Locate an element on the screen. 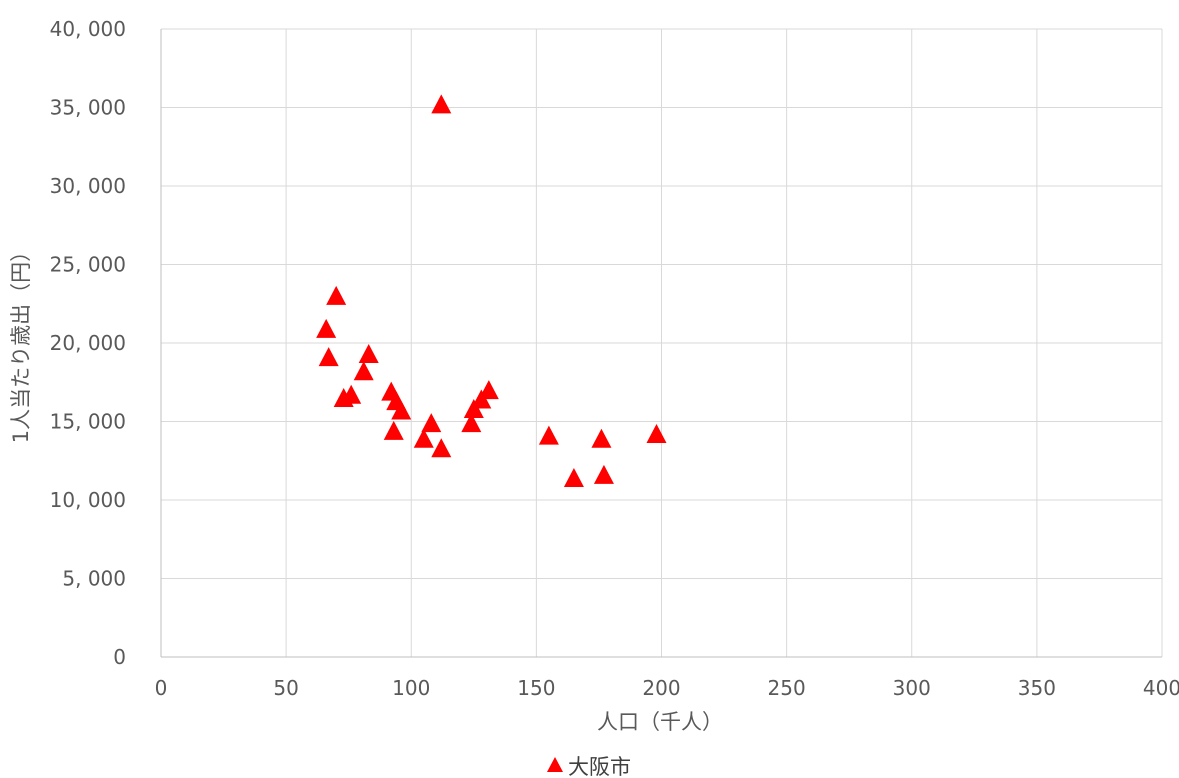 The width and height of the screenshot is (1179, 778). x-tick-label: 200 is located at coordinates (661, 688).